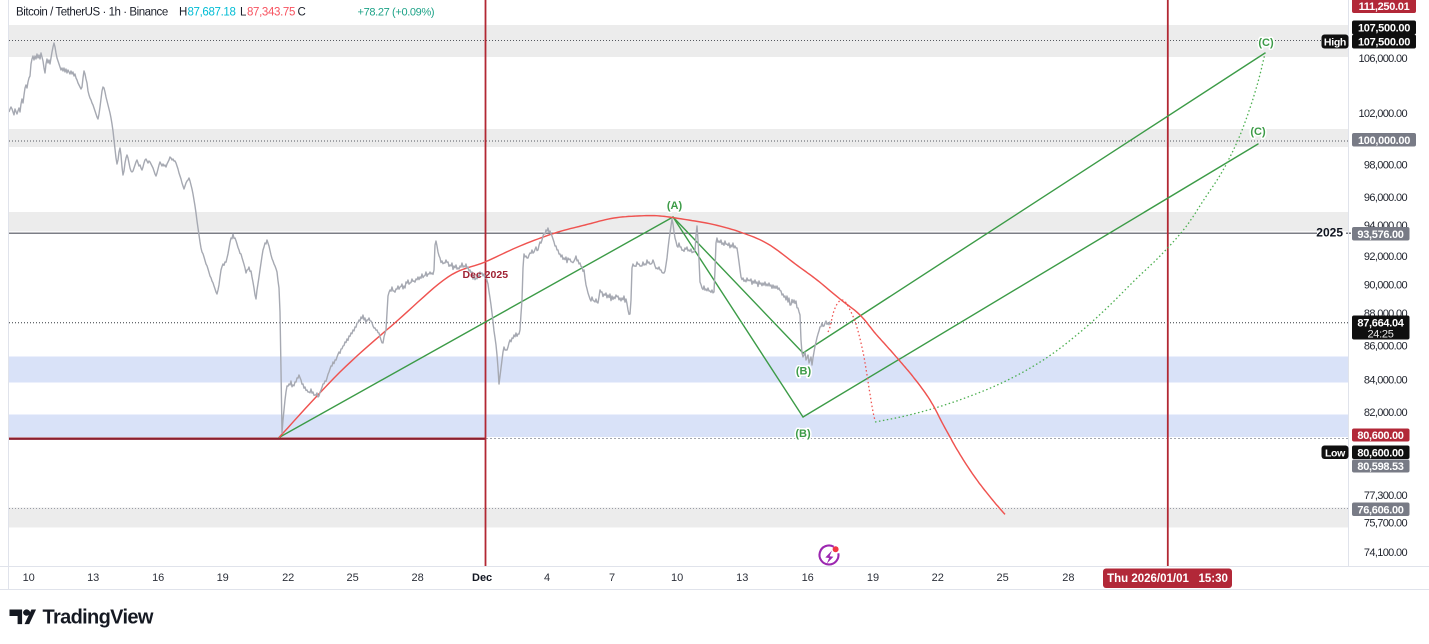 Image resolution: width=1429 pixels, height=644 pixels. Describe the element at coordinates (1382, 114) in the screenshot. I see `svg-text: 102,000.00` at that location.